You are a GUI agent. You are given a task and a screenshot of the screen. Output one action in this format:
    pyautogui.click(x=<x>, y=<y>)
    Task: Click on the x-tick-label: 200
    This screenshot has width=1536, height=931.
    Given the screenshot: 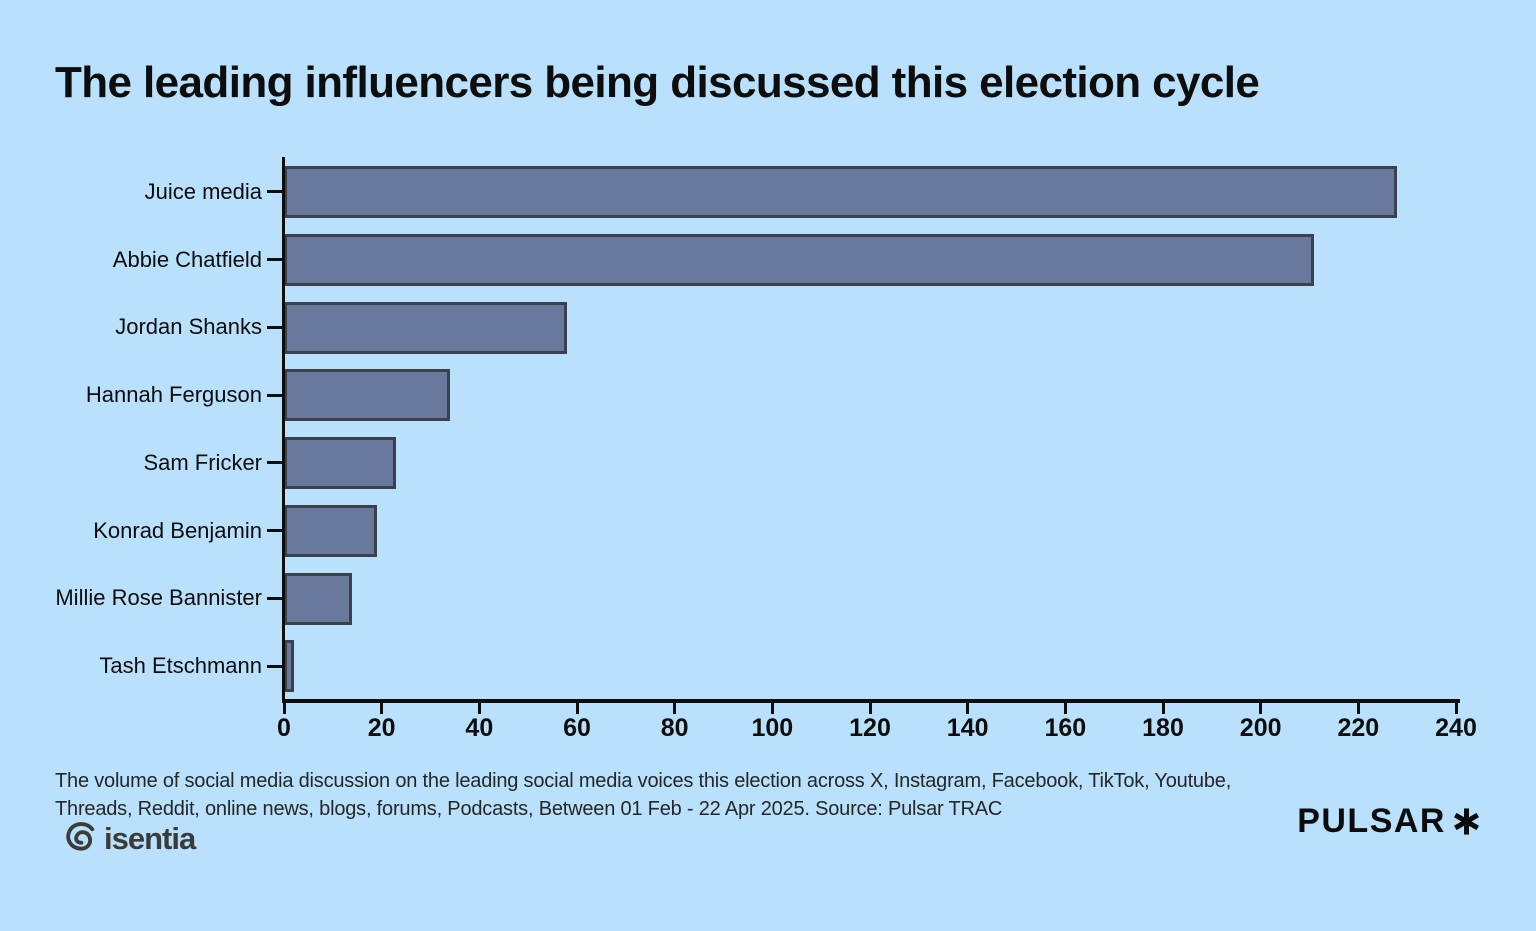 What is the action you would take?
    pyautogui.click(x=1260, y=728)
    